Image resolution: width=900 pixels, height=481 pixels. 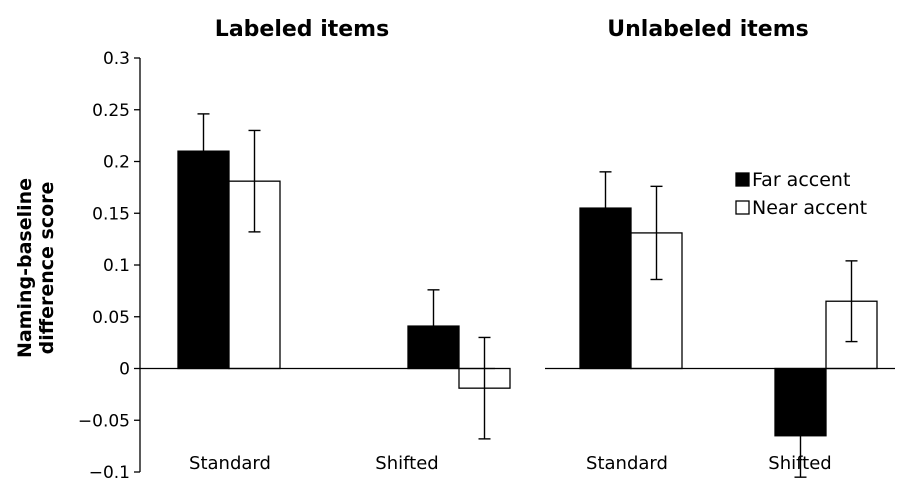 What do you see at coordinates (47, 268) in the screenshot?
I see `y-axis-title-line: difference score` at bounding box center [47, 268].